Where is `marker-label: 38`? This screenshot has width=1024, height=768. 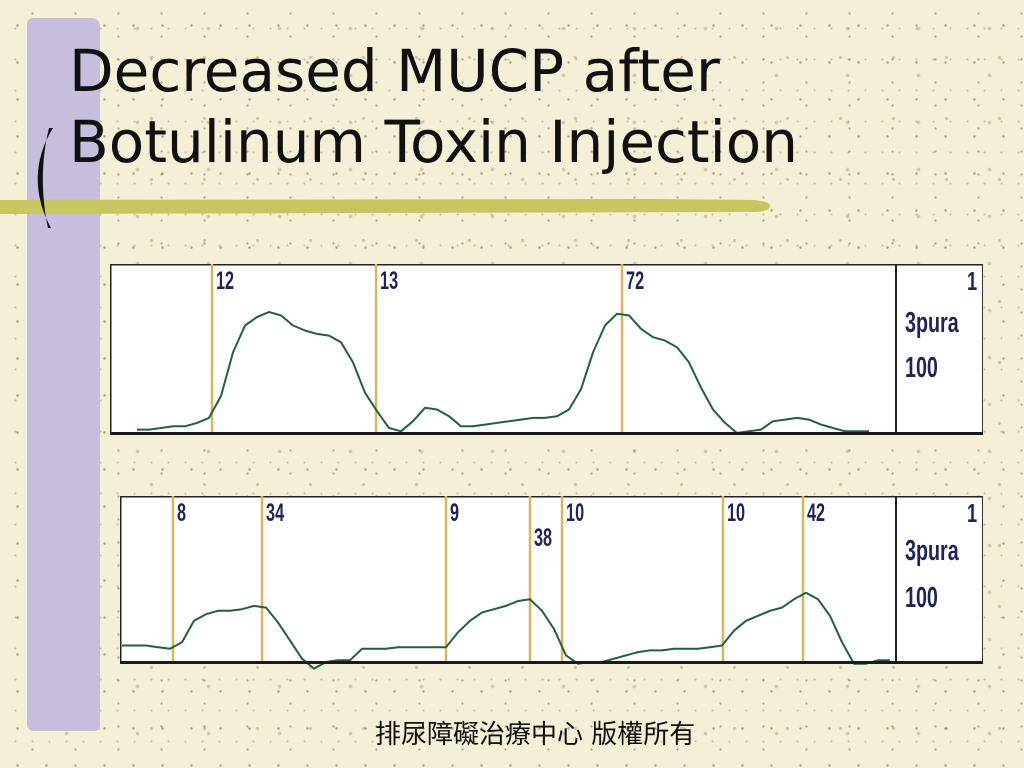 marker-label: 38 is located at coordinates (543, 538).